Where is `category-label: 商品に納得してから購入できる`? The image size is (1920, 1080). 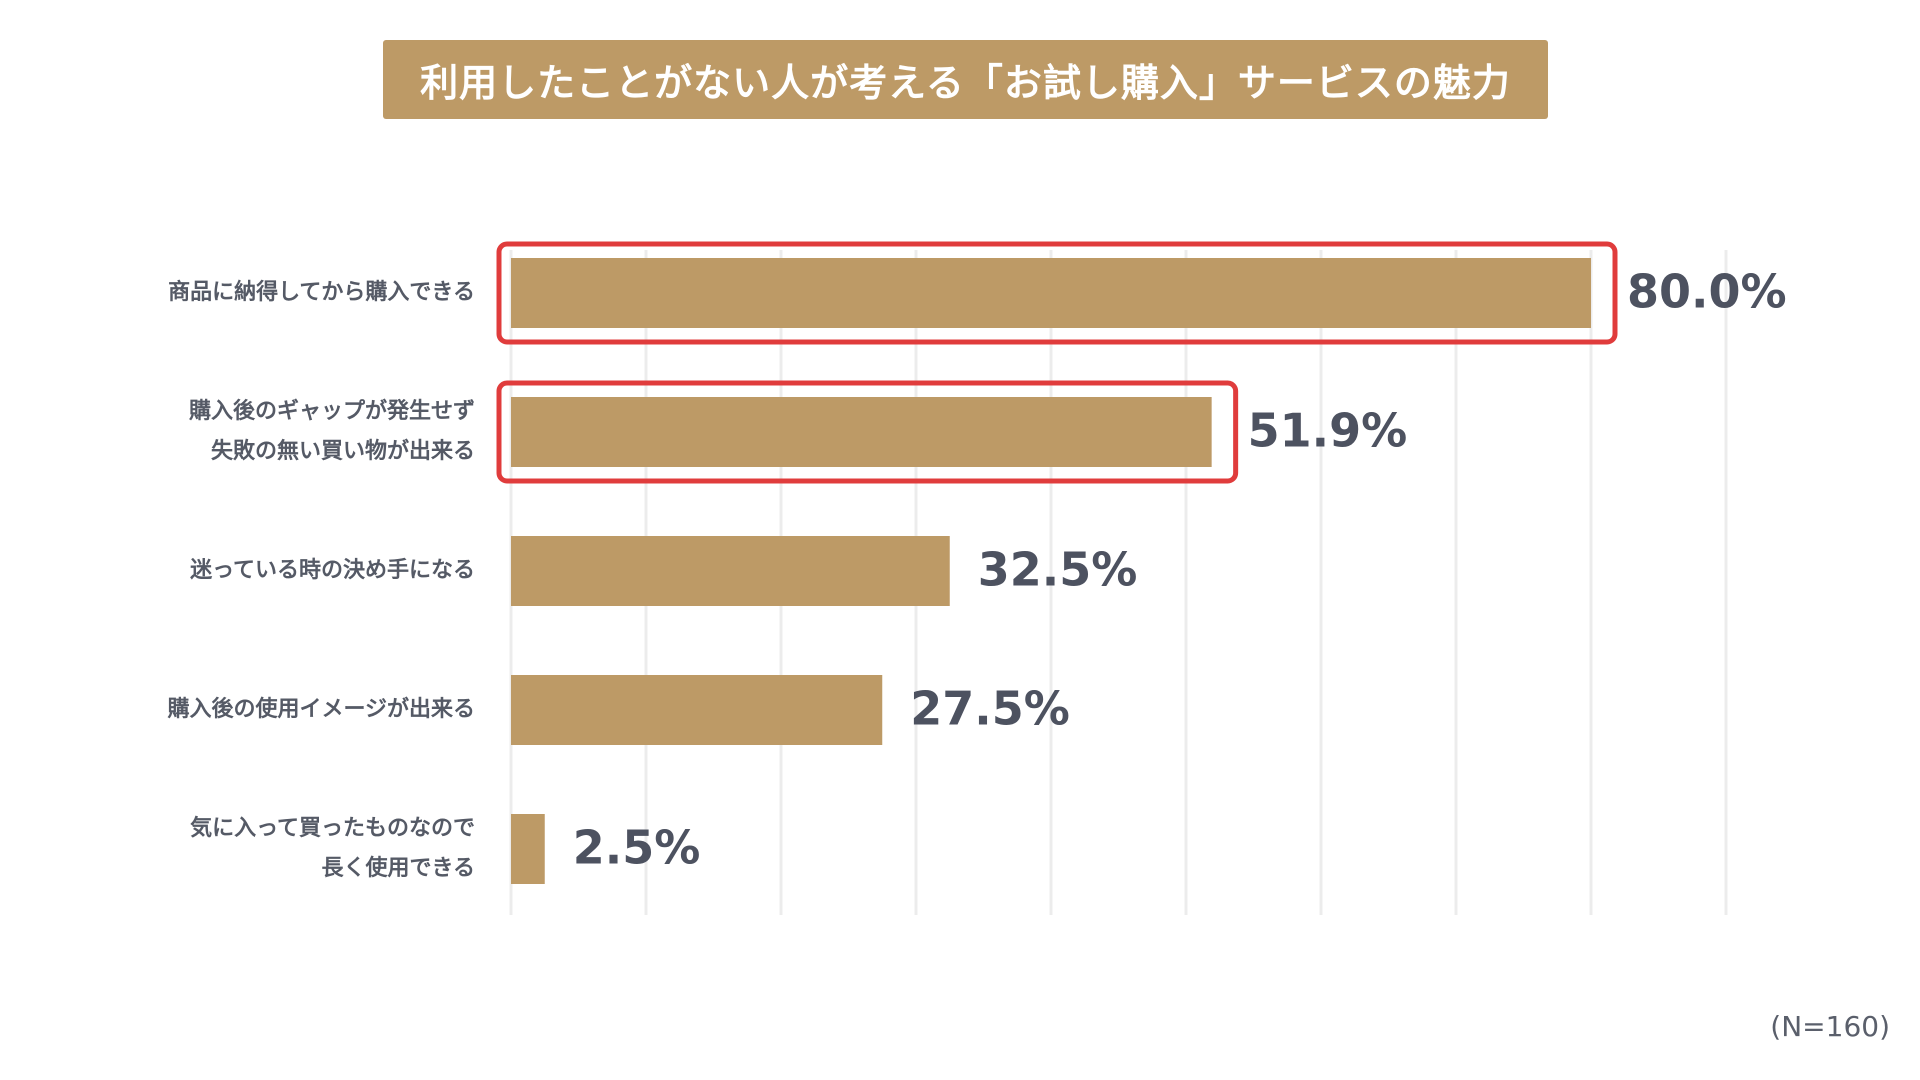
category-label: 商品に納得してから購入できる is located at coordinates (321, 292).